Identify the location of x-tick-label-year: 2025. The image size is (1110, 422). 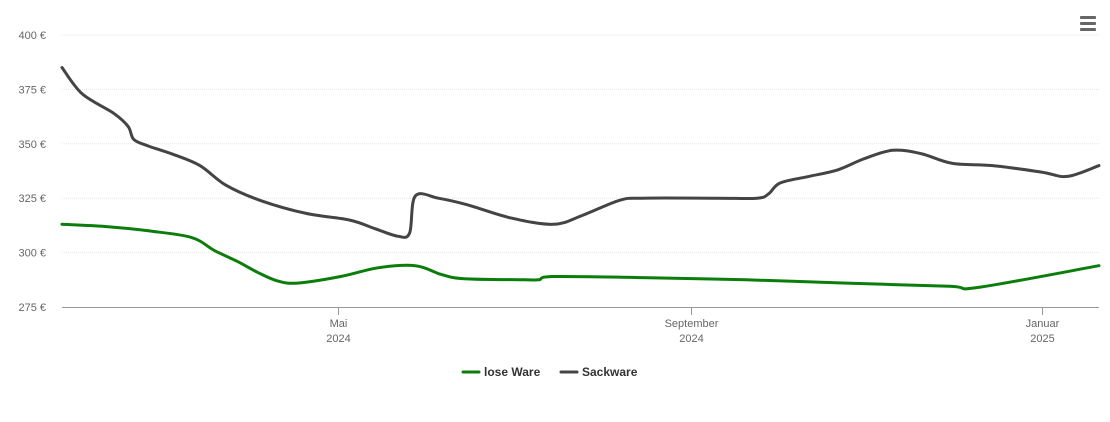
(1042, 339).